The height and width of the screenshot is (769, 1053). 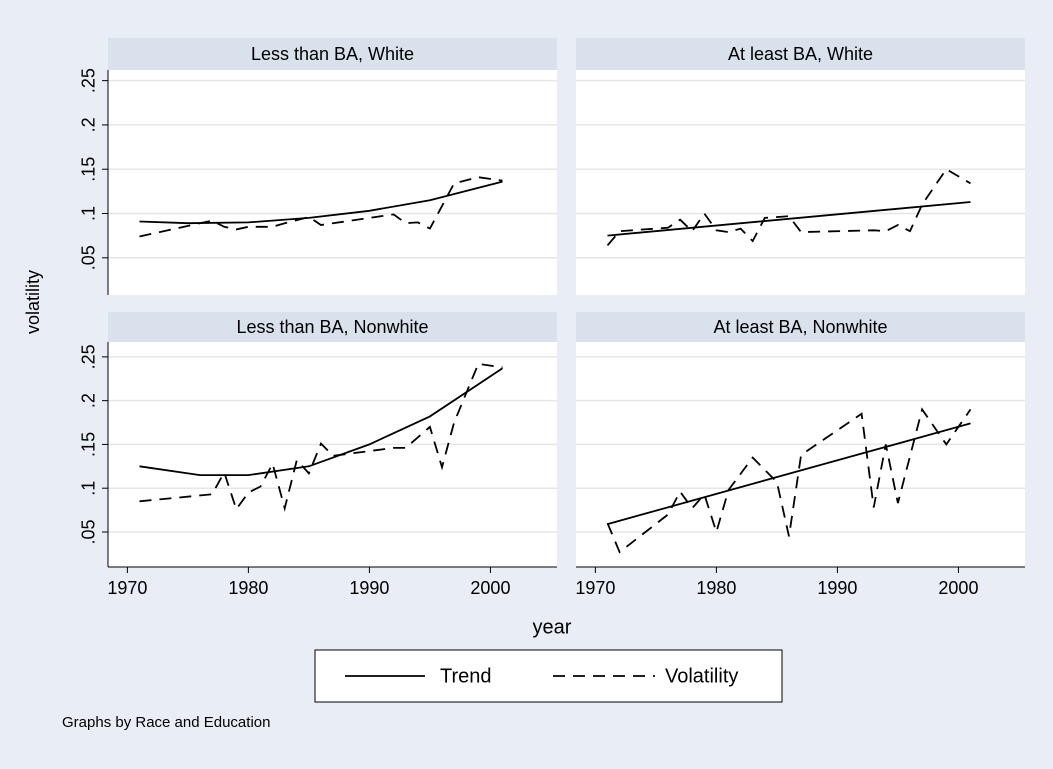 I want to click on panel-title: At least BA, White, so click(x=800, y=54).